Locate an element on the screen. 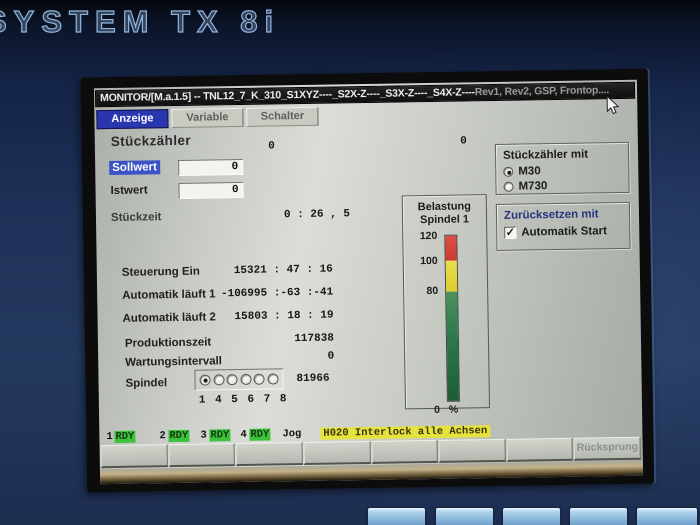 The height and width of the screenshot is (525, 700). spindel-value: 81966 is located at coordinates (313, 379).